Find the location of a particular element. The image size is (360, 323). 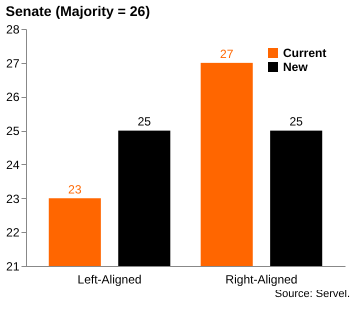

y-tick-label: 25 is located at coordinates (13, 131).